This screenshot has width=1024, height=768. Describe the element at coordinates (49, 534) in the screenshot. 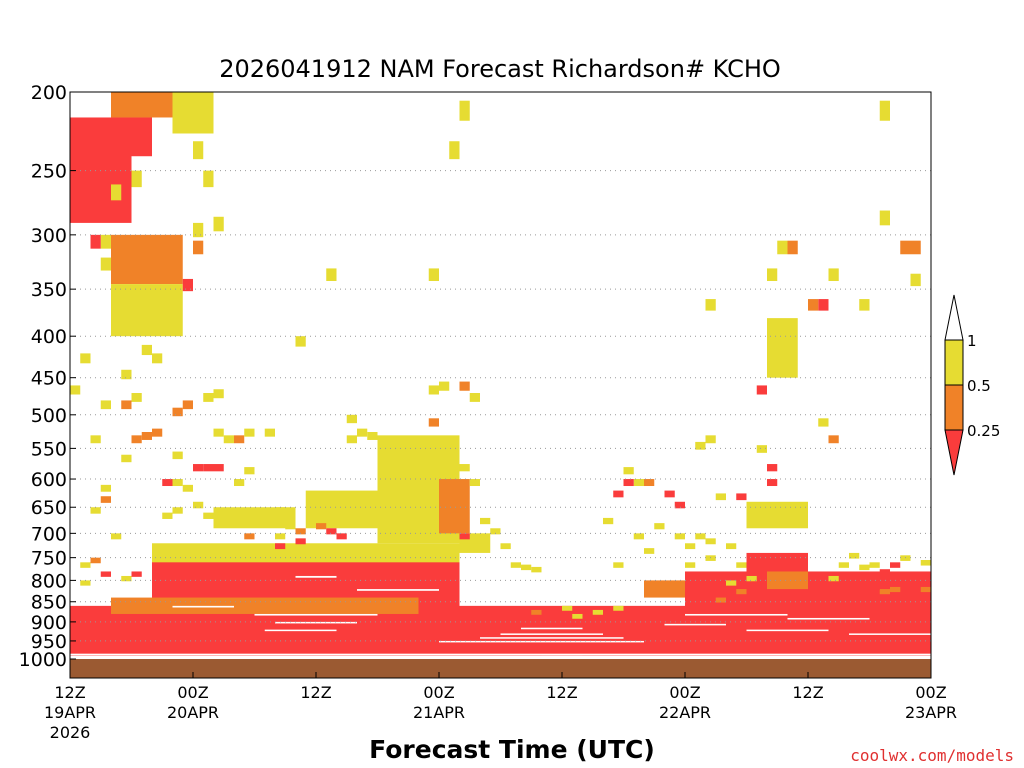

I see `y-tick-label-700: 700` at that location.